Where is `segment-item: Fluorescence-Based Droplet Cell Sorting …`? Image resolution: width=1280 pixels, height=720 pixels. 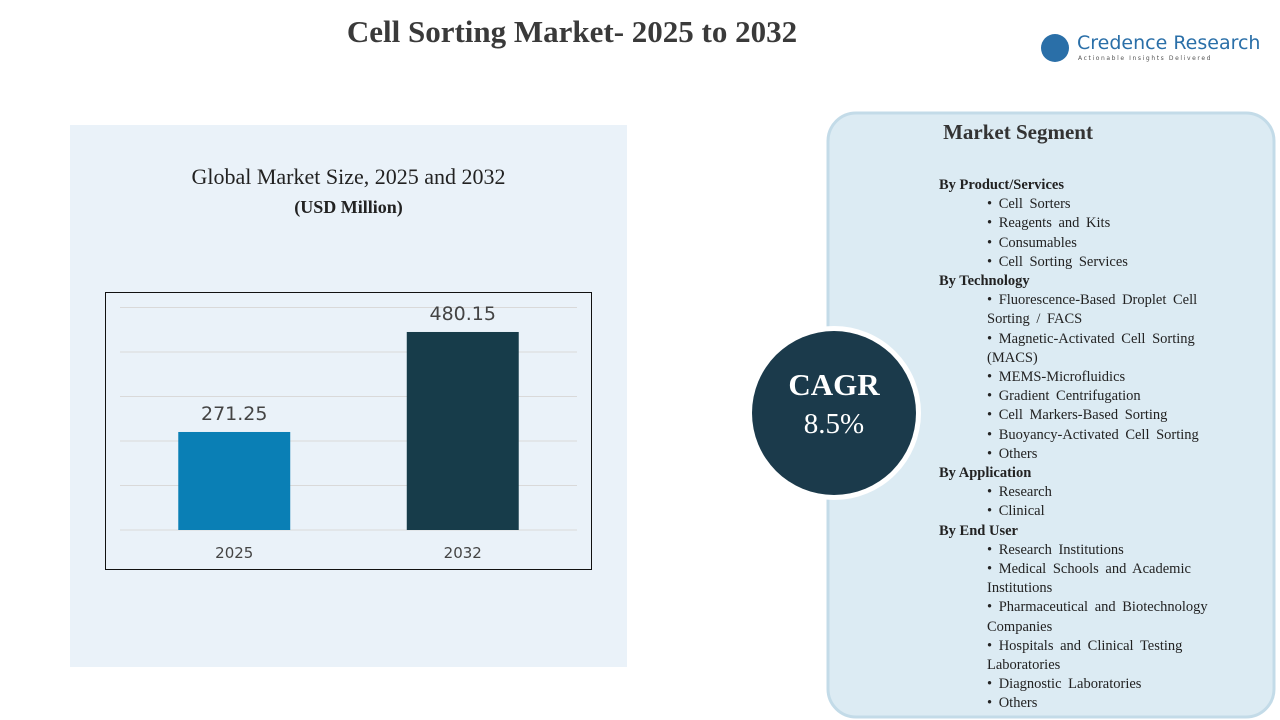
segment-item: Fluorescence-Based Droplet Cell Sorting … is located at coordinates (1108, 310).